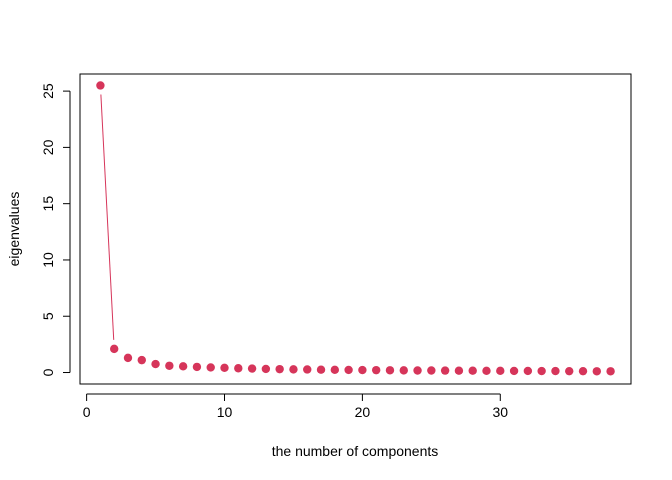 The width and height of the screenshot is (672, 480). Describe the element at coordinates (500, 412) in the screenshot. I see `x-tick-label: 30` at that location.